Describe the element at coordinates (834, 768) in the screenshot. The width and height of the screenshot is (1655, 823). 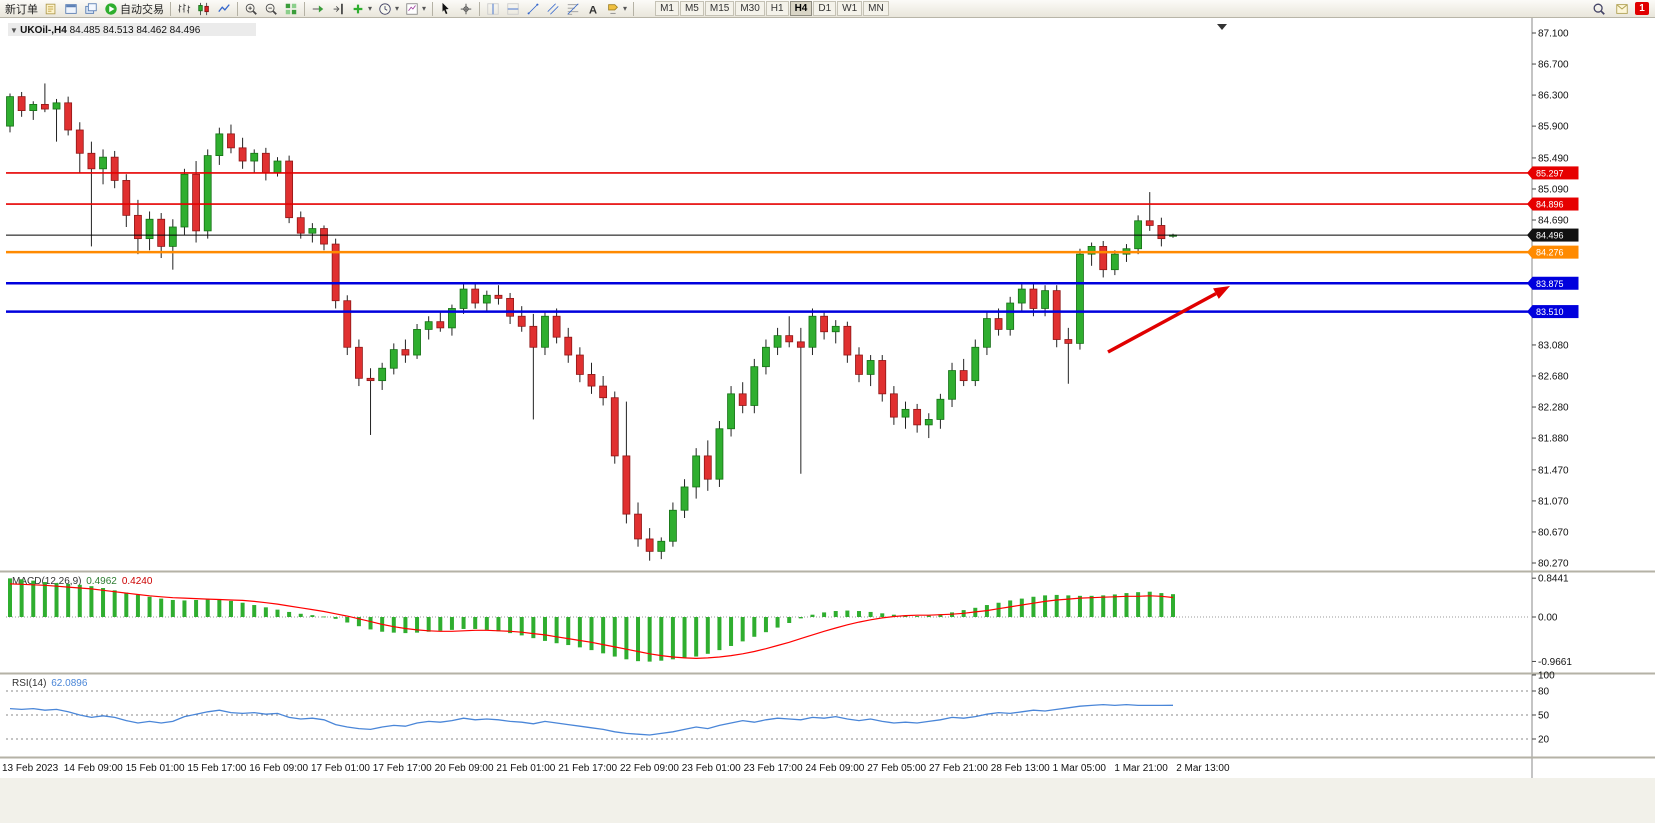
I see `time-axis-label: 24 Feb 09:00` at that location.